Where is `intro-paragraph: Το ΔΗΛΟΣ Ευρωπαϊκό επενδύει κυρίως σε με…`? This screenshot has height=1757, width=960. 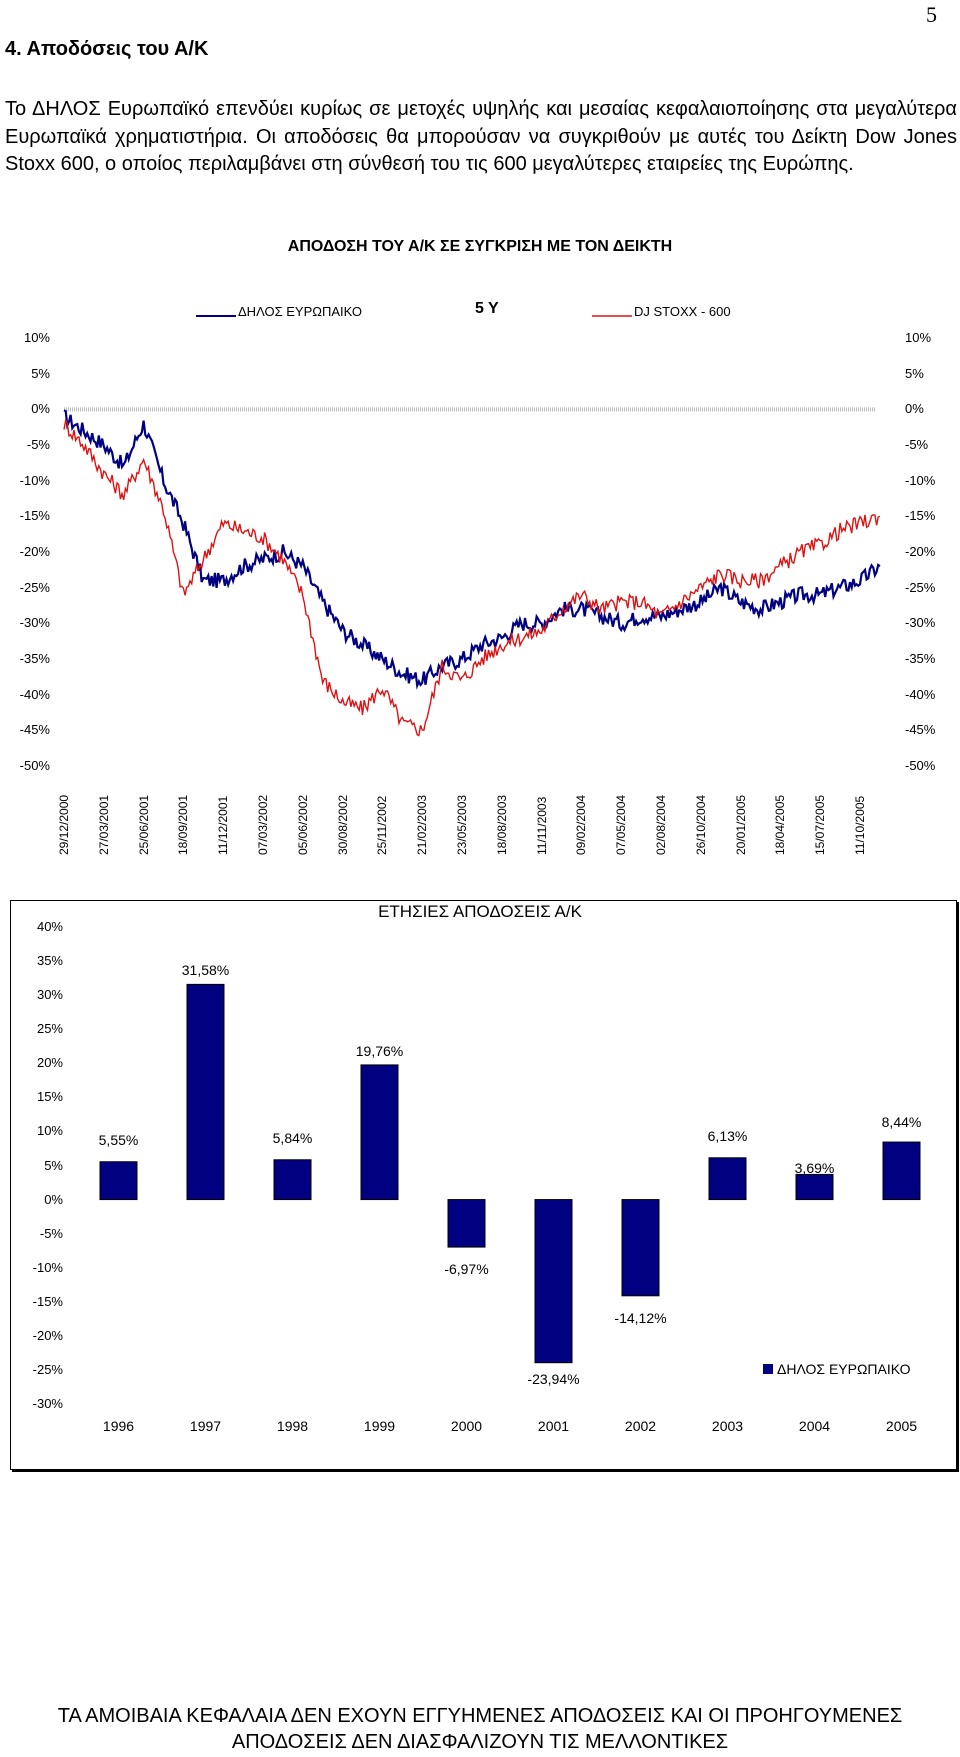
intro-paragraph: Το ΔΗΛΟΣ Ευρωπαϊκό επενδύει κυρίως σε με… is located at coordinates (481, 136).